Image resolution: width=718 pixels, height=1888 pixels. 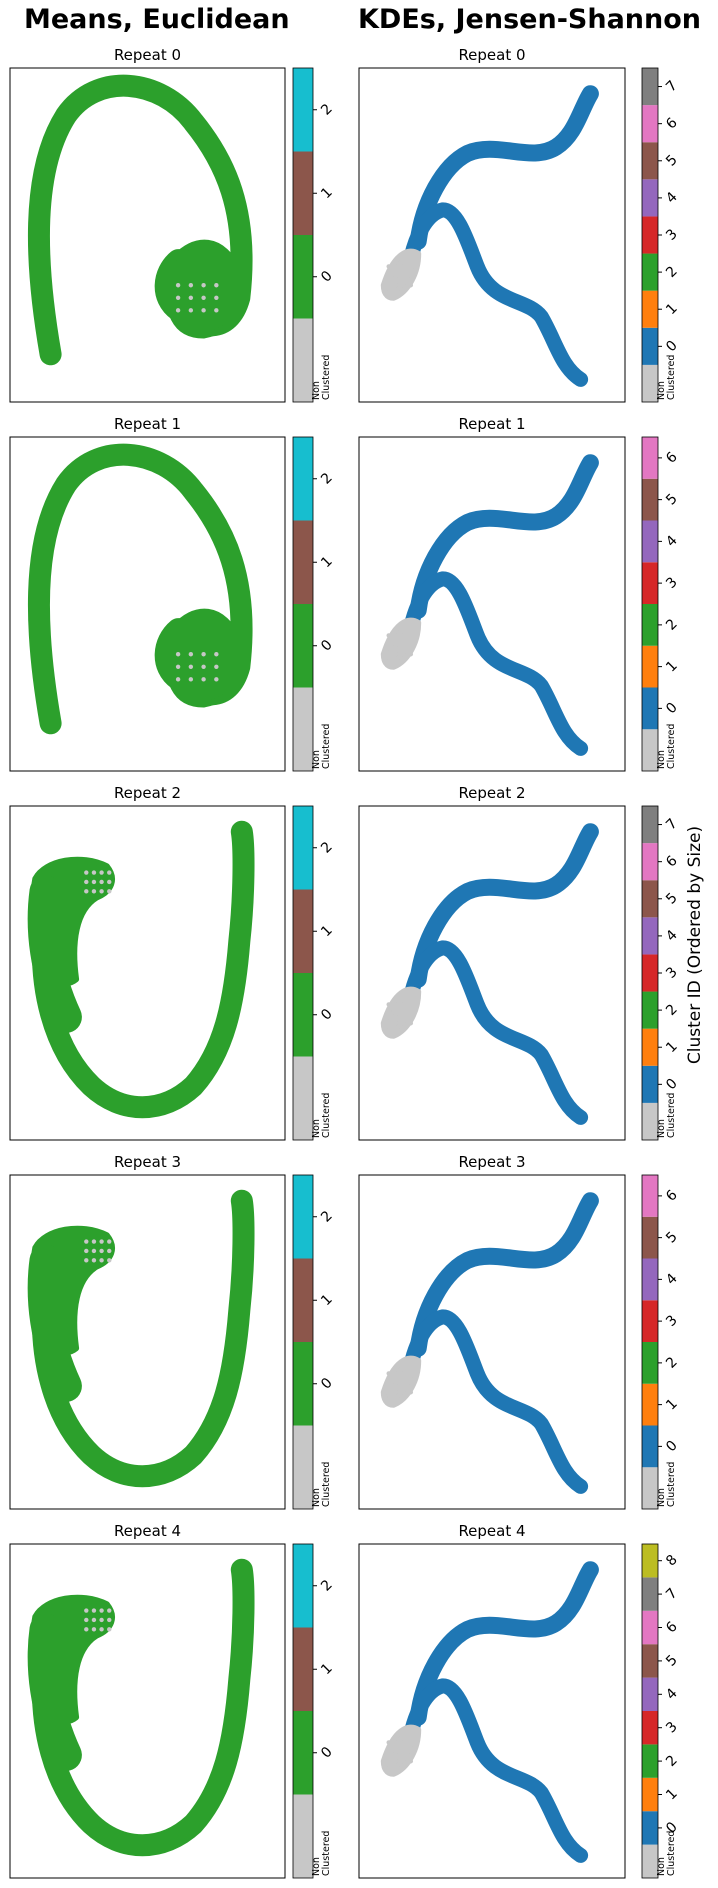 What do you see at coordinates (672, 347) in the screenshot?
I see `colorbar-tick-label: 0` at bounding box center [672, 347].